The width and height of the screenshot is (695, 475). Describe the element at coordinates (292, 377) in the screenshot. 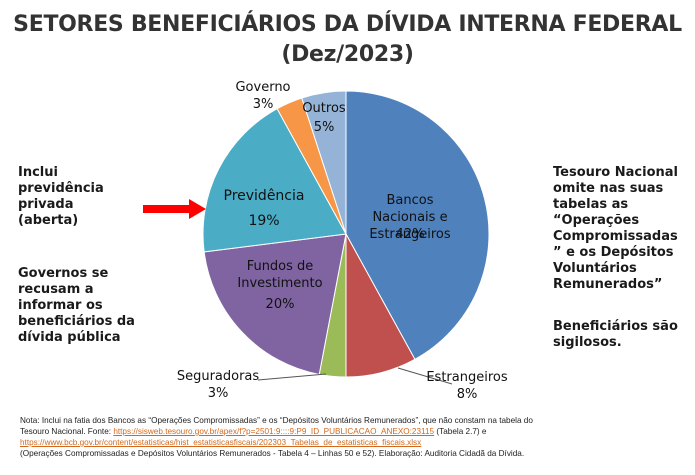

I see `leader-line-seguradoras` at that location.